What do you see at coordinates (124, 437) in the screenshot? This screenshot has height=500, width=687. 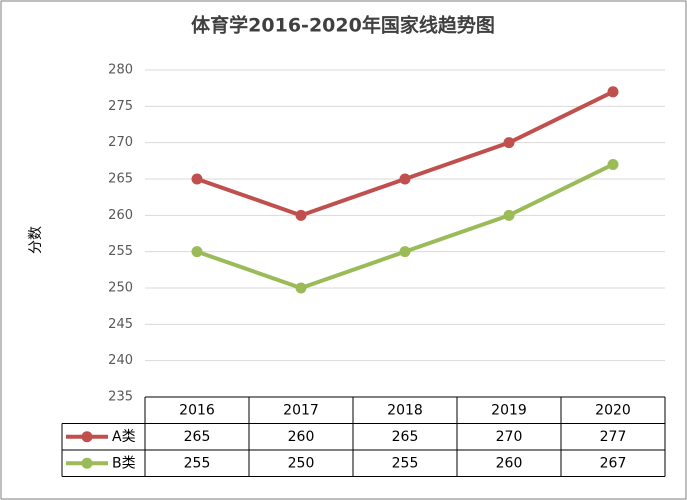 I see `legend-label: A类` at bounding box center [124, 437].